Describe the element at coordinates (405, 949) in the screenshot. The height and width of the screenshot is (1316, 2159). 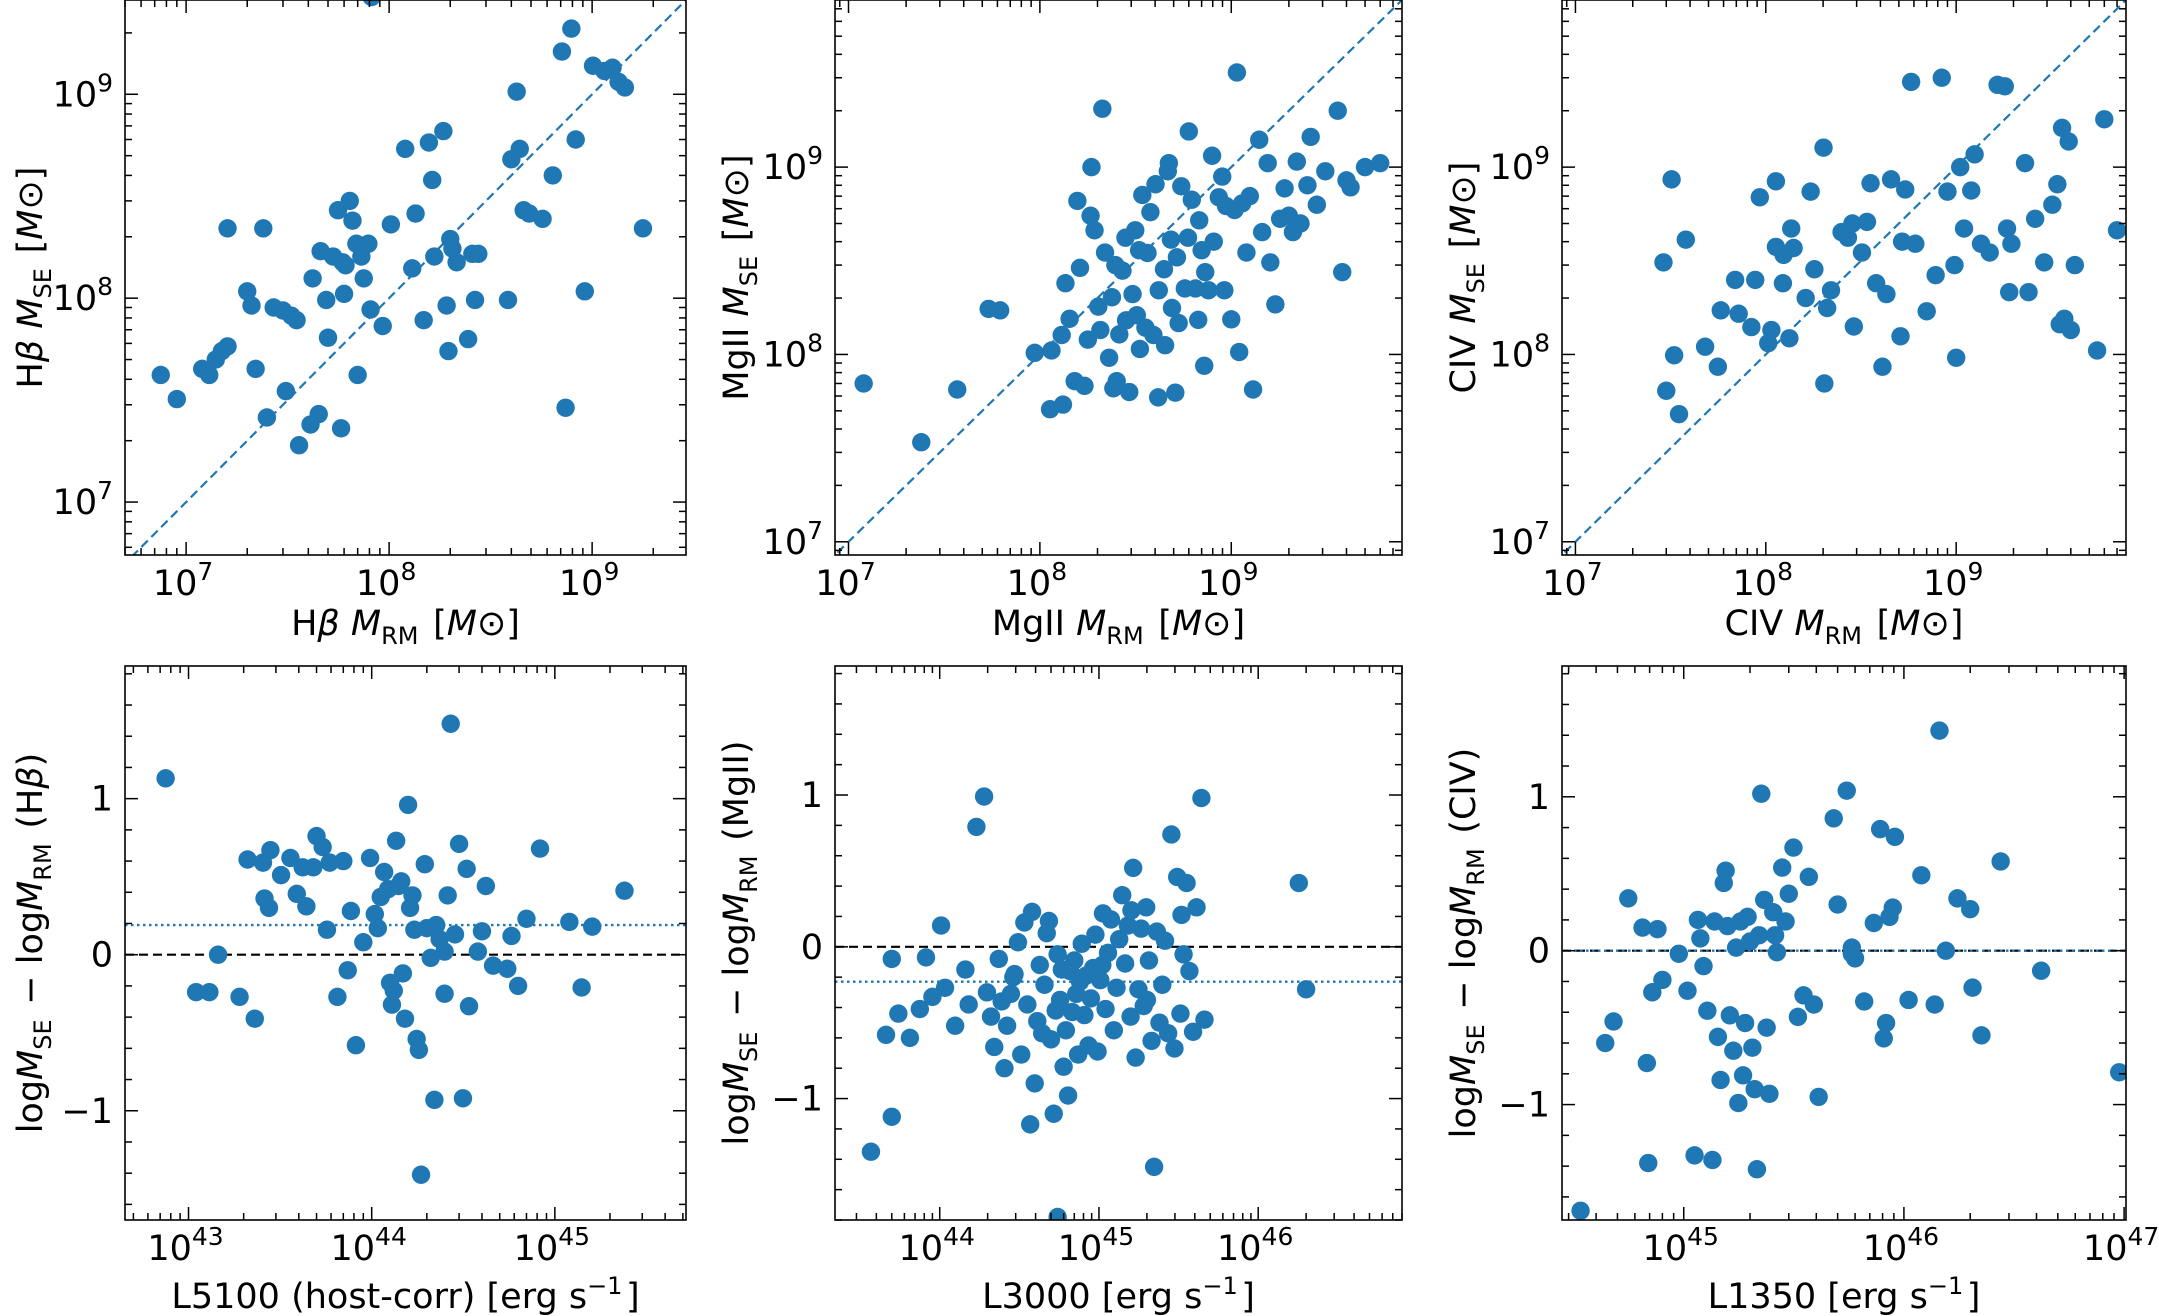
I see `plot-area` at that location.